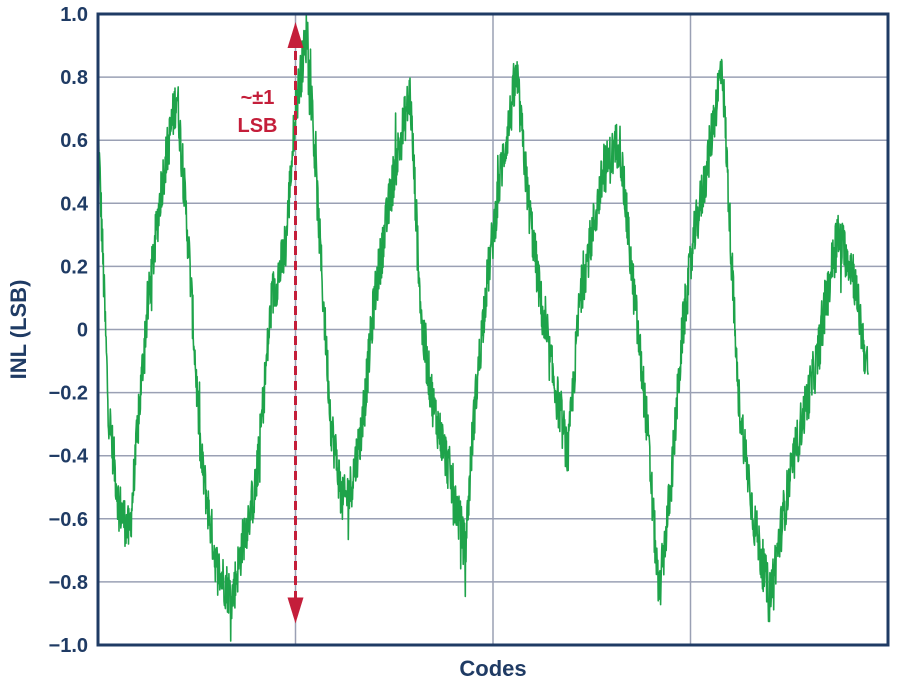 The height and width of the screenshot is (684, 900). What do you see at coordinates (74, 267) in the screenshot?
I see `y-tick-label: 0.2` at bounding box center [74, 267].